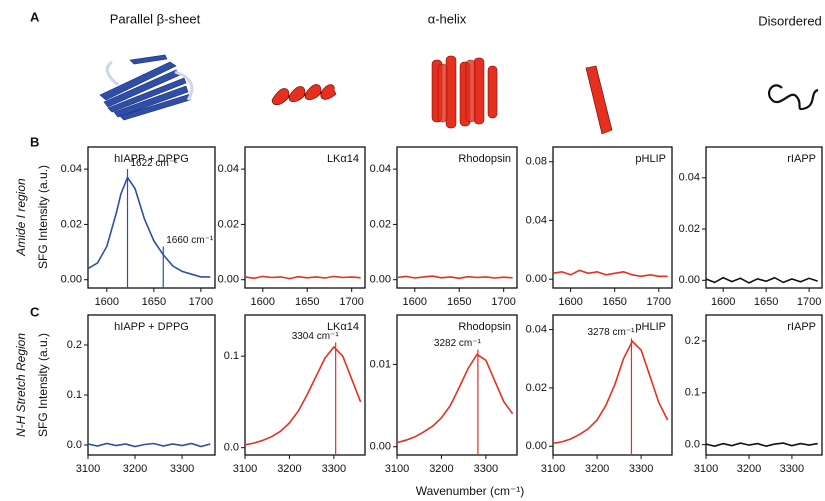 The width and height of the screenshot is (825, 501). Describe the element at coordinates (21, 217) in the screenshot. I see `row-label: Amide I region` at that location.